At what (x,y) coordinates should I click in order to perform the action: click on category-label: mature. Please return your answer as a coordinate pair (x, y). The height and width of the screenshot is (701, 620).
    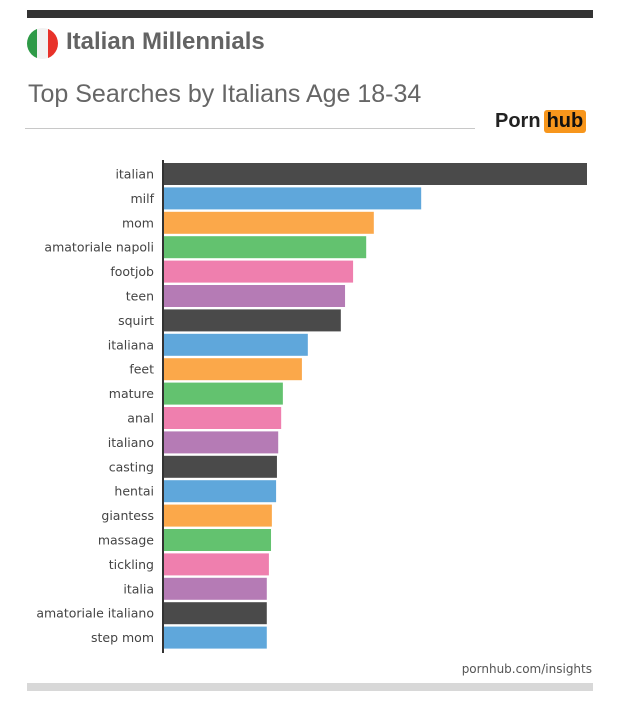
    Looking at the image, I should click on (132, 393).